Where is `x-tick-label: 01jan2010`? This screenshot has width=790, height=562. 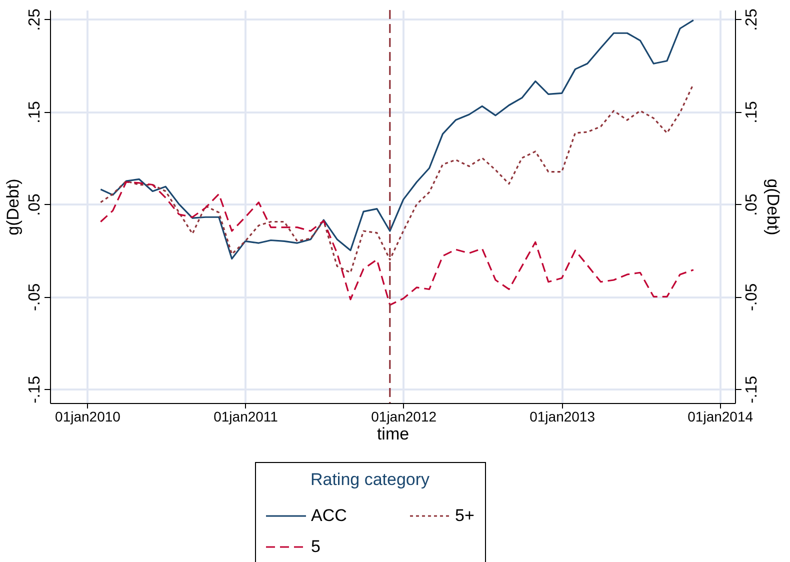
x-tick-label: 01jan2010 is located at coordinates (88, 416).